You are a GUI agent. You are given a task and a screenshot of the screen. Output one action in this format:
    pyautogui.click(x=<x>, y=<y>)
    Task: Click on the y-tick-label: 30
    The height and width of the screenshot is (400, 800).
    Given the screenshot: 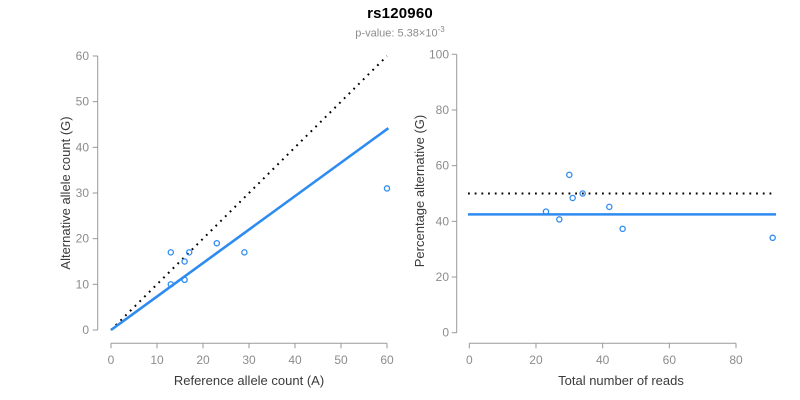 What is the action you would take?
    pyautogui.click(x=83, y=193)
    